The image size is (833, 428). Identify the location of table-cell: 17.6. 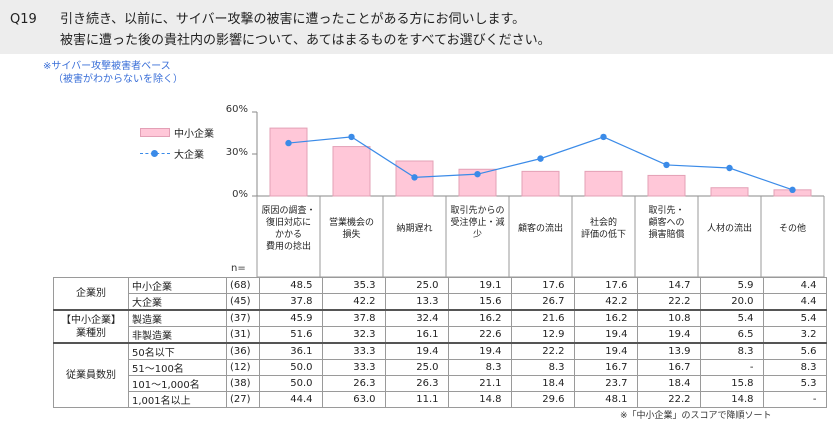
(605, 285).